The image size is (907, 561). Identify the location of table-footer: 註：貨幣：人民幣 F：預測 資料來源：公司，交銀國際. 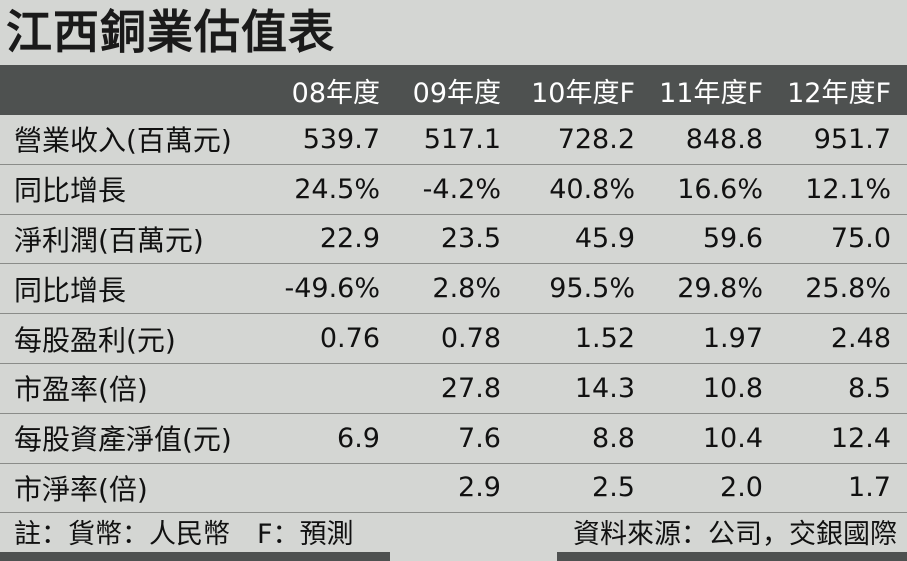
(453, 529).